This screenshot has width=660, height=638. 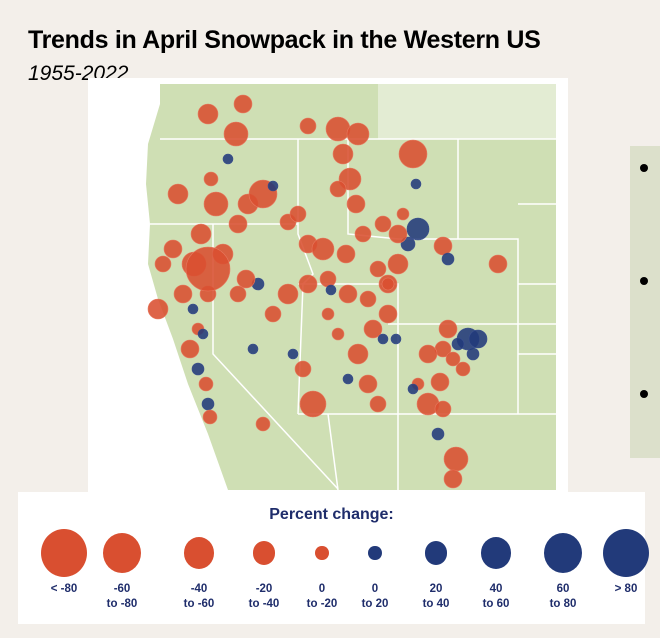 What do you see at coordinates (163, 287) in the screenshot?
I see `pacific-ocean` at bounding box center [163, 287].